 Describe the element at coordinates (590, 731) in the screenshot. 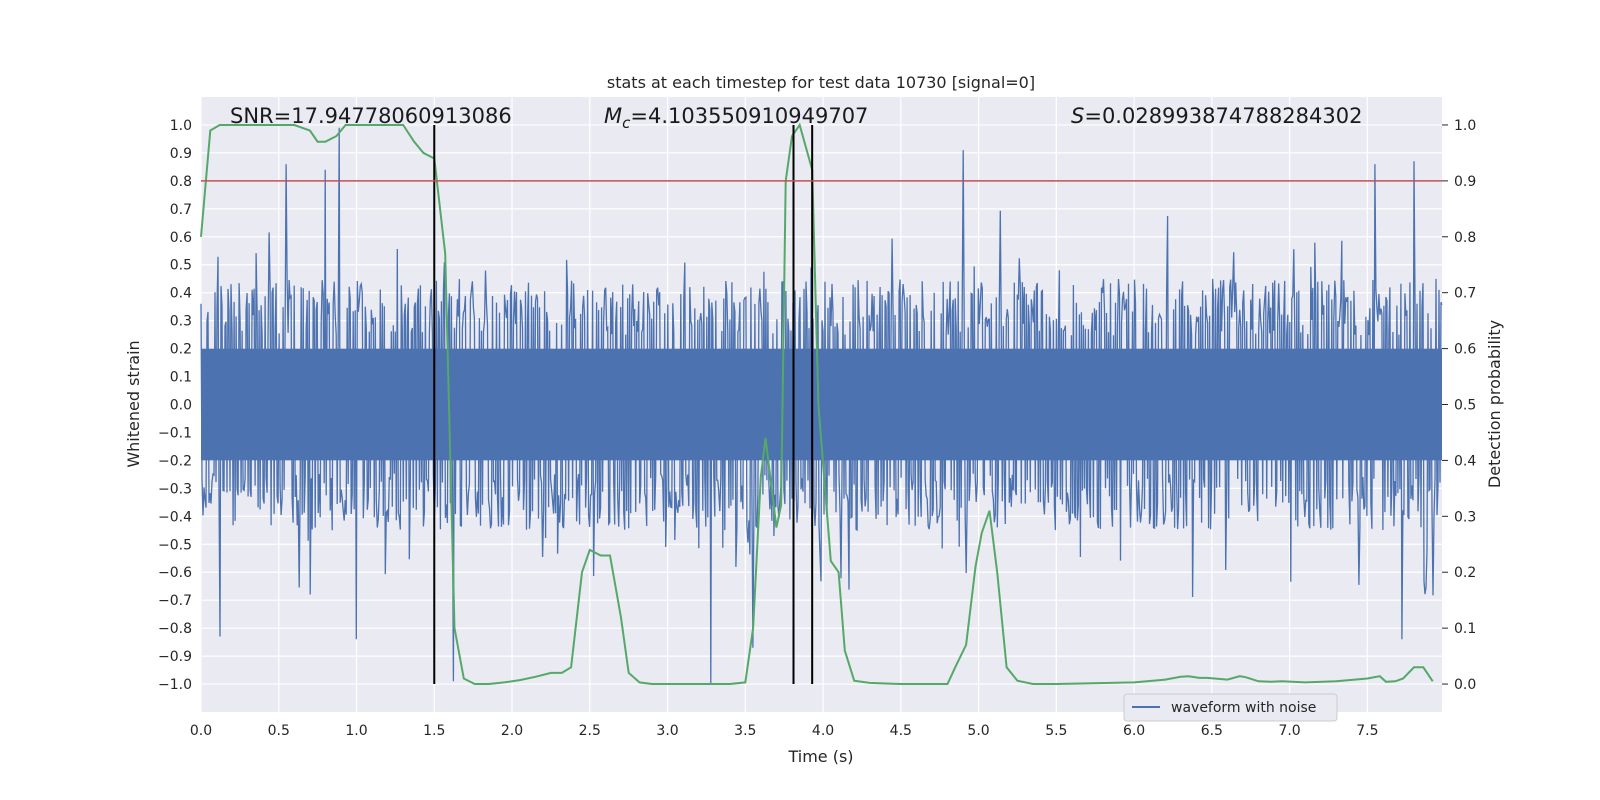

I see `x-tick-label: 2.5` at that location.